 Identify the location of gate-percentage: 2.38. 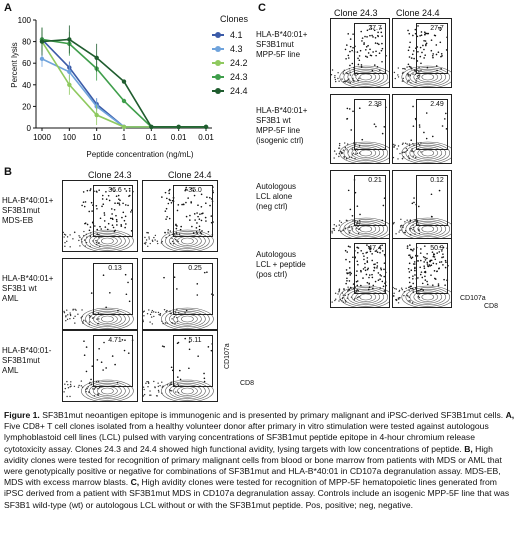
(375, 104).